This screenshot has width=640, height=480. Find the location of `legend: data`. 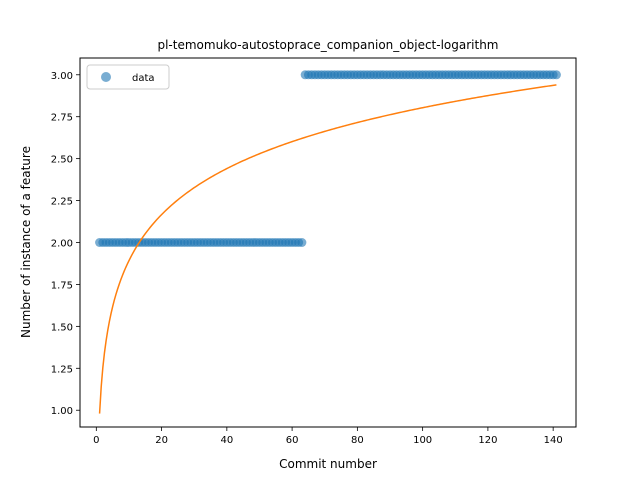

legend: data is located at coordinates (128, 77).